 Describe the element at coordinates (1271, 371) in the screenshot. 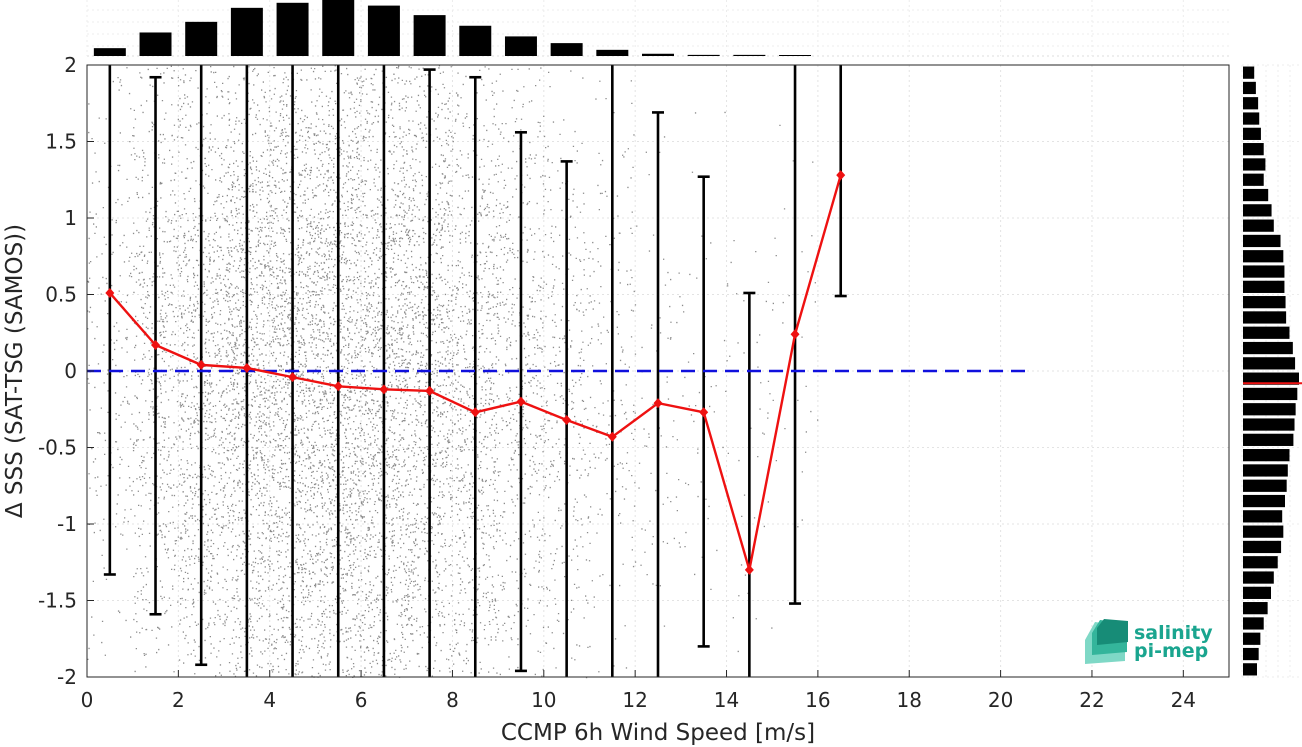

I see `right-histogram-grid` at that location.